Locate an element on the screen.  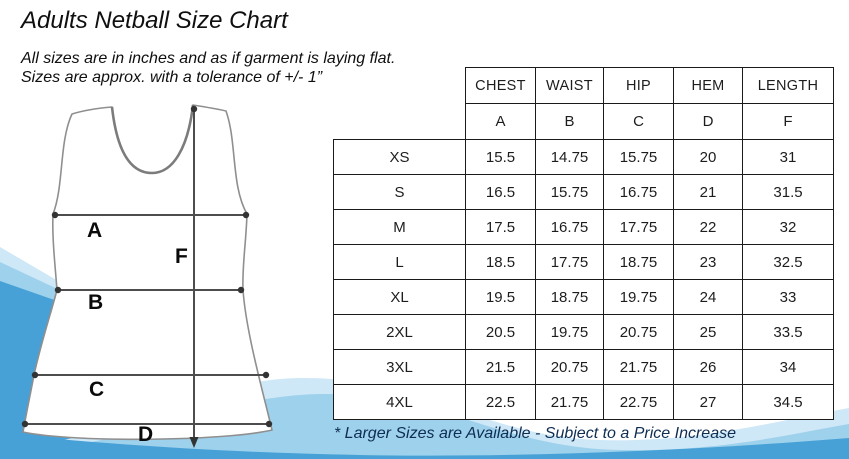
size-cell: 19.5 is located at coordinates (500, 297).